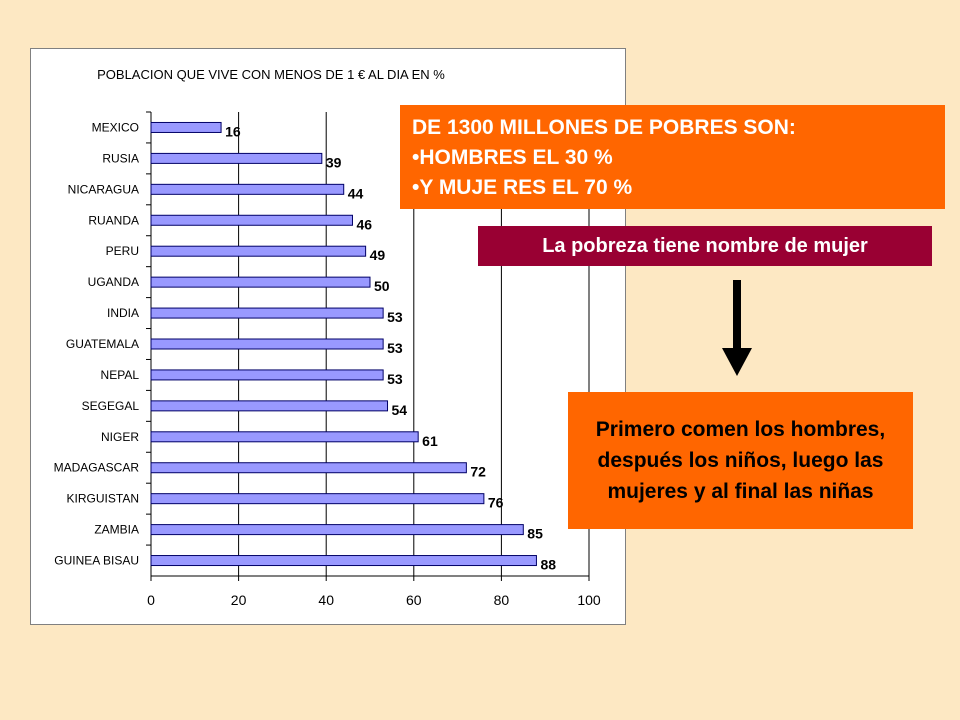 This screenshot has height=720, width=960. I want to click on category-label-11: MADAGASCAR, so click(97, 468).